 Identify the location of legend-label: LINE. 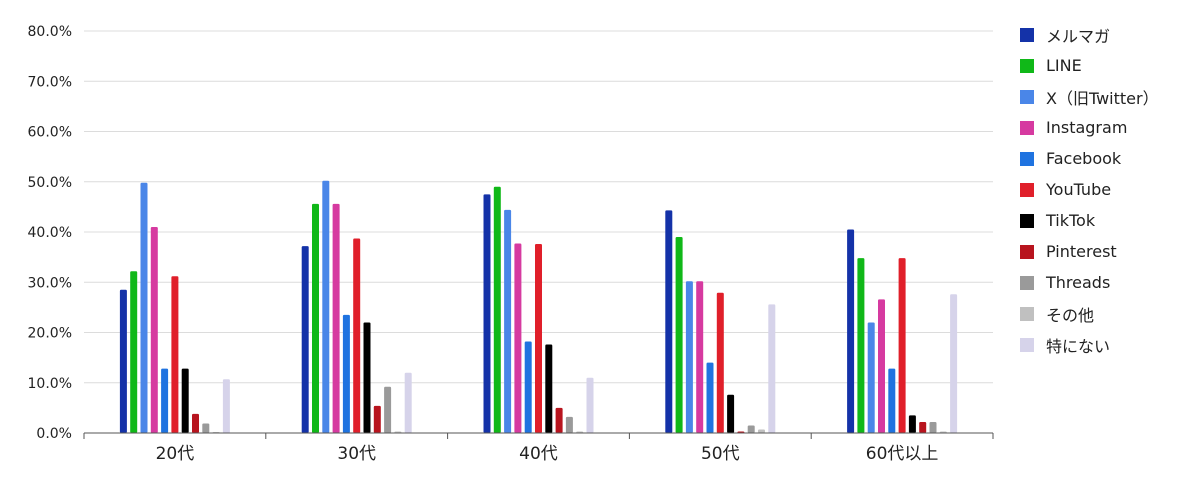
(1064, 65).